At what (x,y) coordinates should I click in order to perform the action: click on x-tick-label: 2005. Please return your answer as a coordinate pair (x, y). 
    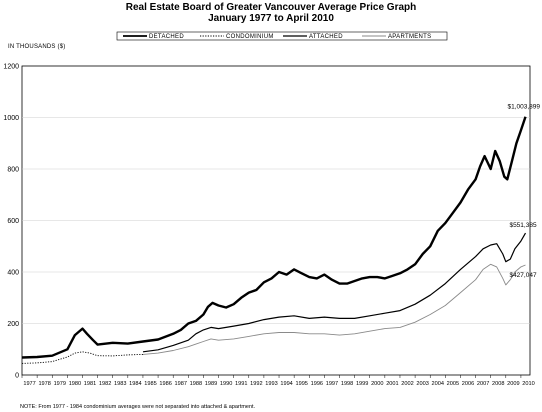
    Looking at the image, I should click on (453, 384).